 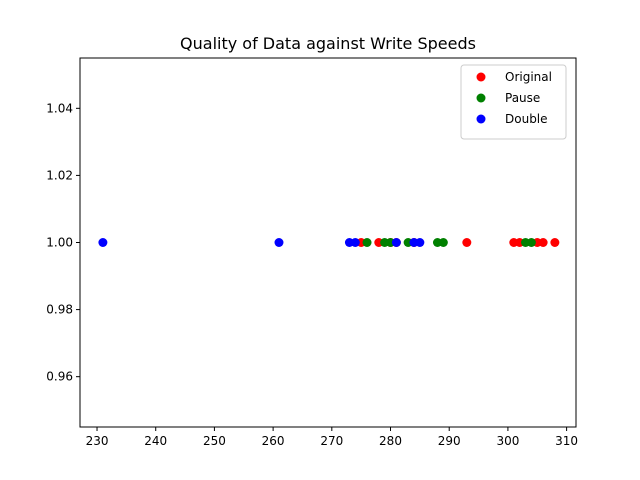 What do you see at coordinates (528, 77) in the screenshot?
I see `legend-label-original: Original` at bounding box center [528, 77].